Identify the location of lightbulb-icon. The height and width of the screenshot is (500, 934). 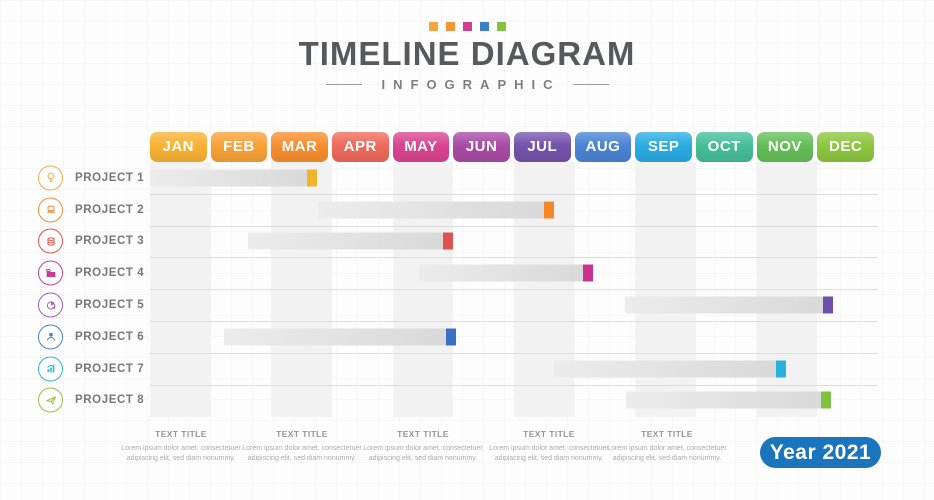
(50, 178).